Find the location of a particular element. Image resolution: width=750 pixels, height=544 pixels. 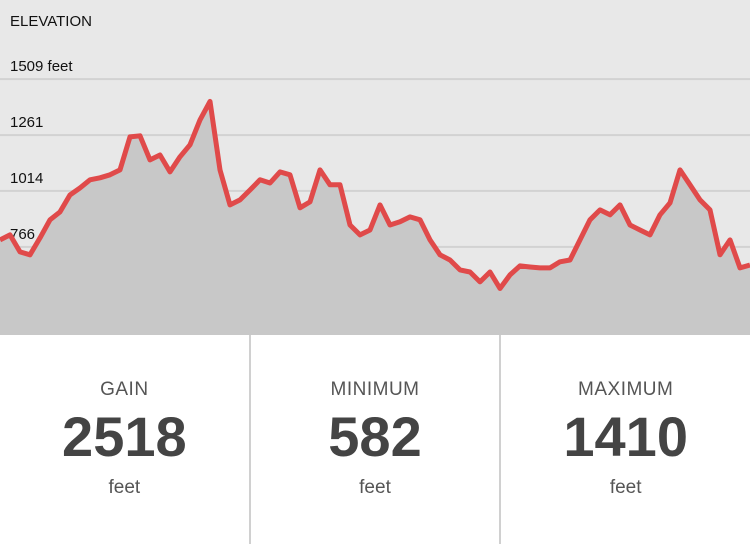

stat-label: MAXIMUM is located at coordinates (626, 389).